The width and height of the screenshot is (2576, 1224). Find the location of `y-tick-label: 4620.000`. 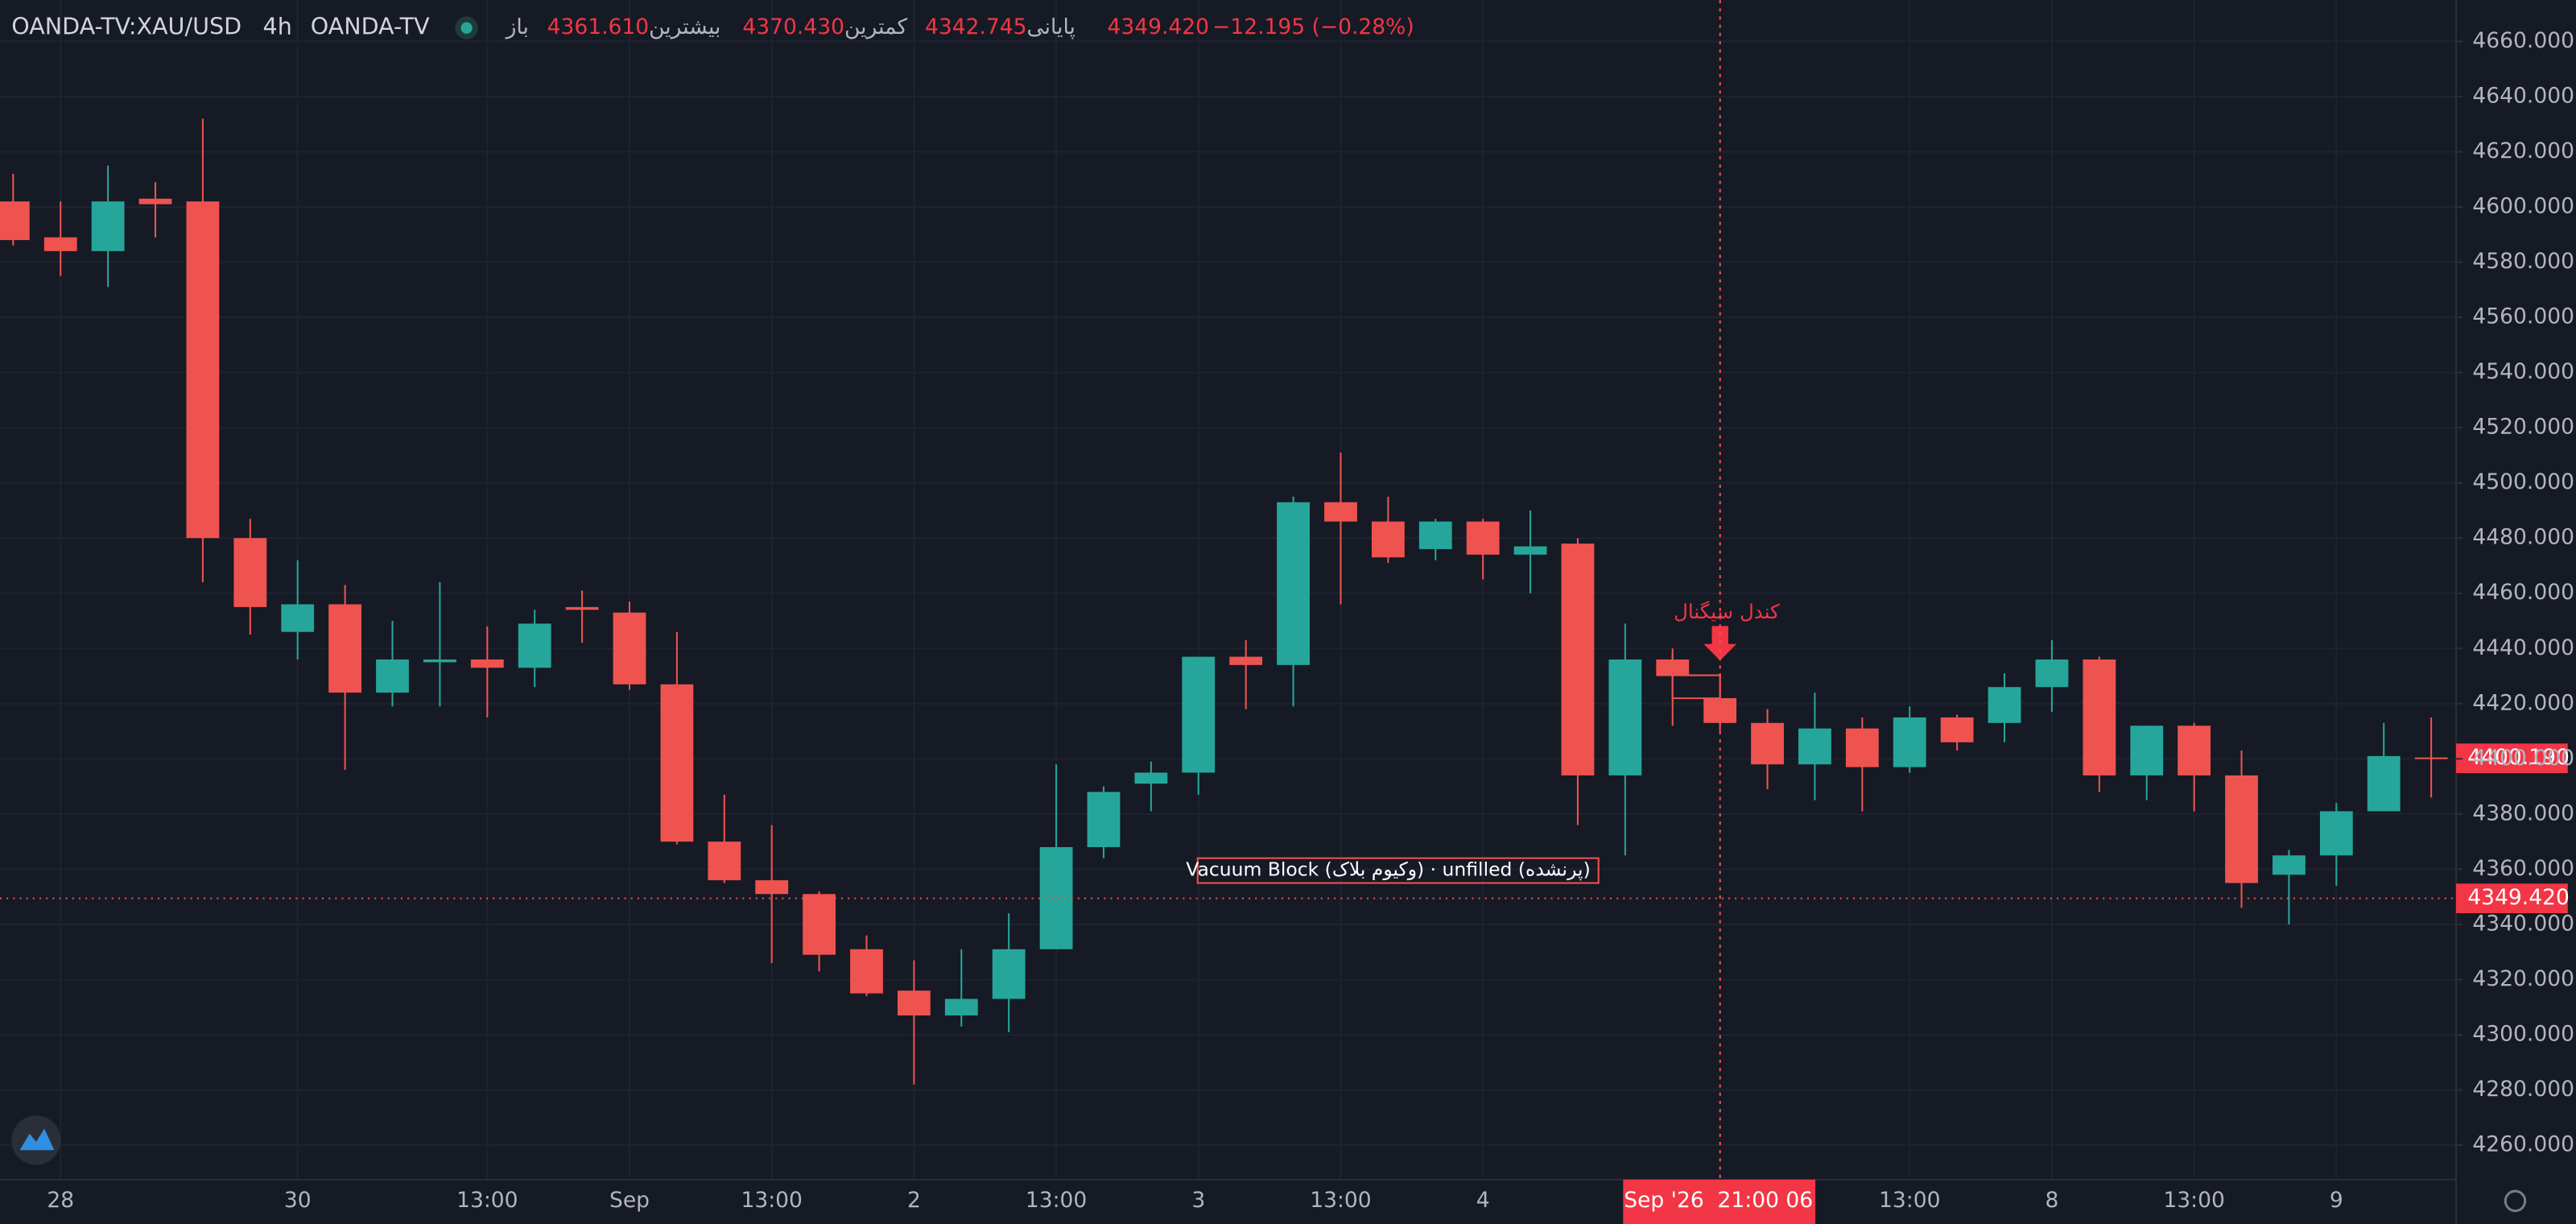

y-tick-label: 4620.000 is located at coordinates (2523, 151).